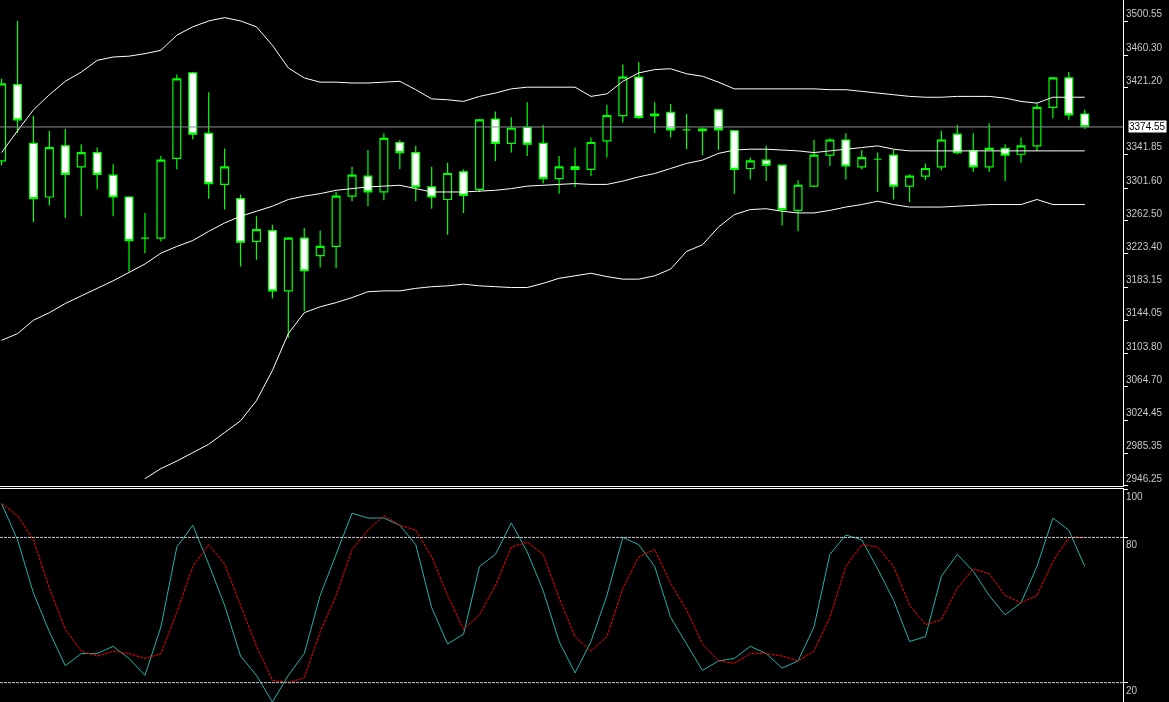 The height and width of the screenshot is (702, 1169). Describe the element at coordinates (1132, 545) in the screenshot. I see `y-tick-label: 80` at that location.